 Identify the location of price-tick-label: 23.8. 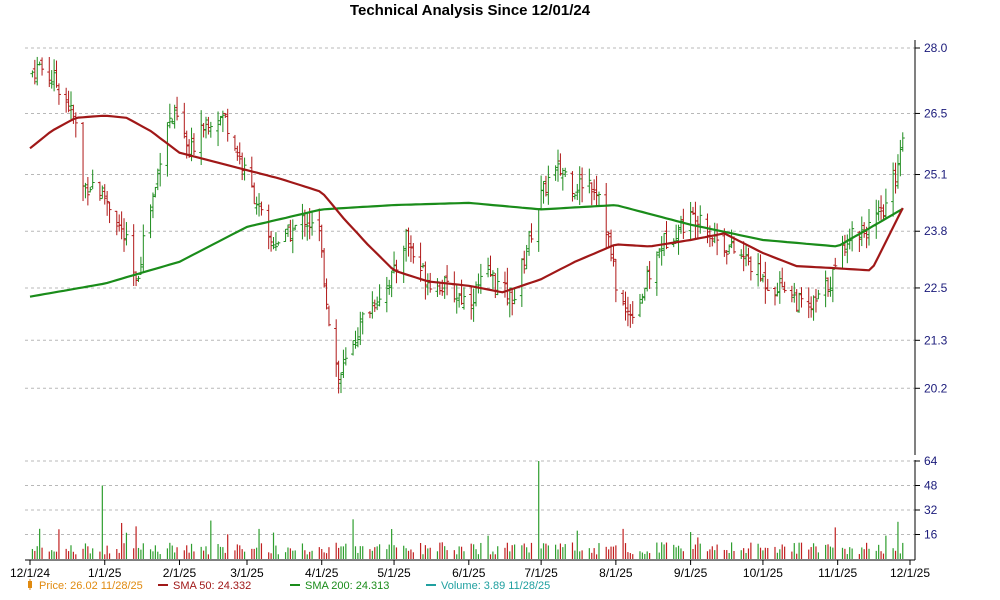
(936, 231).